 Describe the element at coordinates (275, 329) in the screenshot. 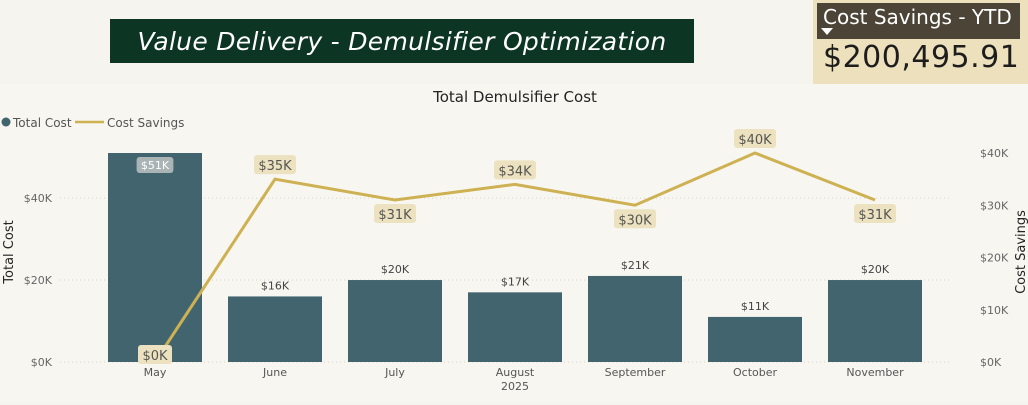

I see `bar-june` at that location.